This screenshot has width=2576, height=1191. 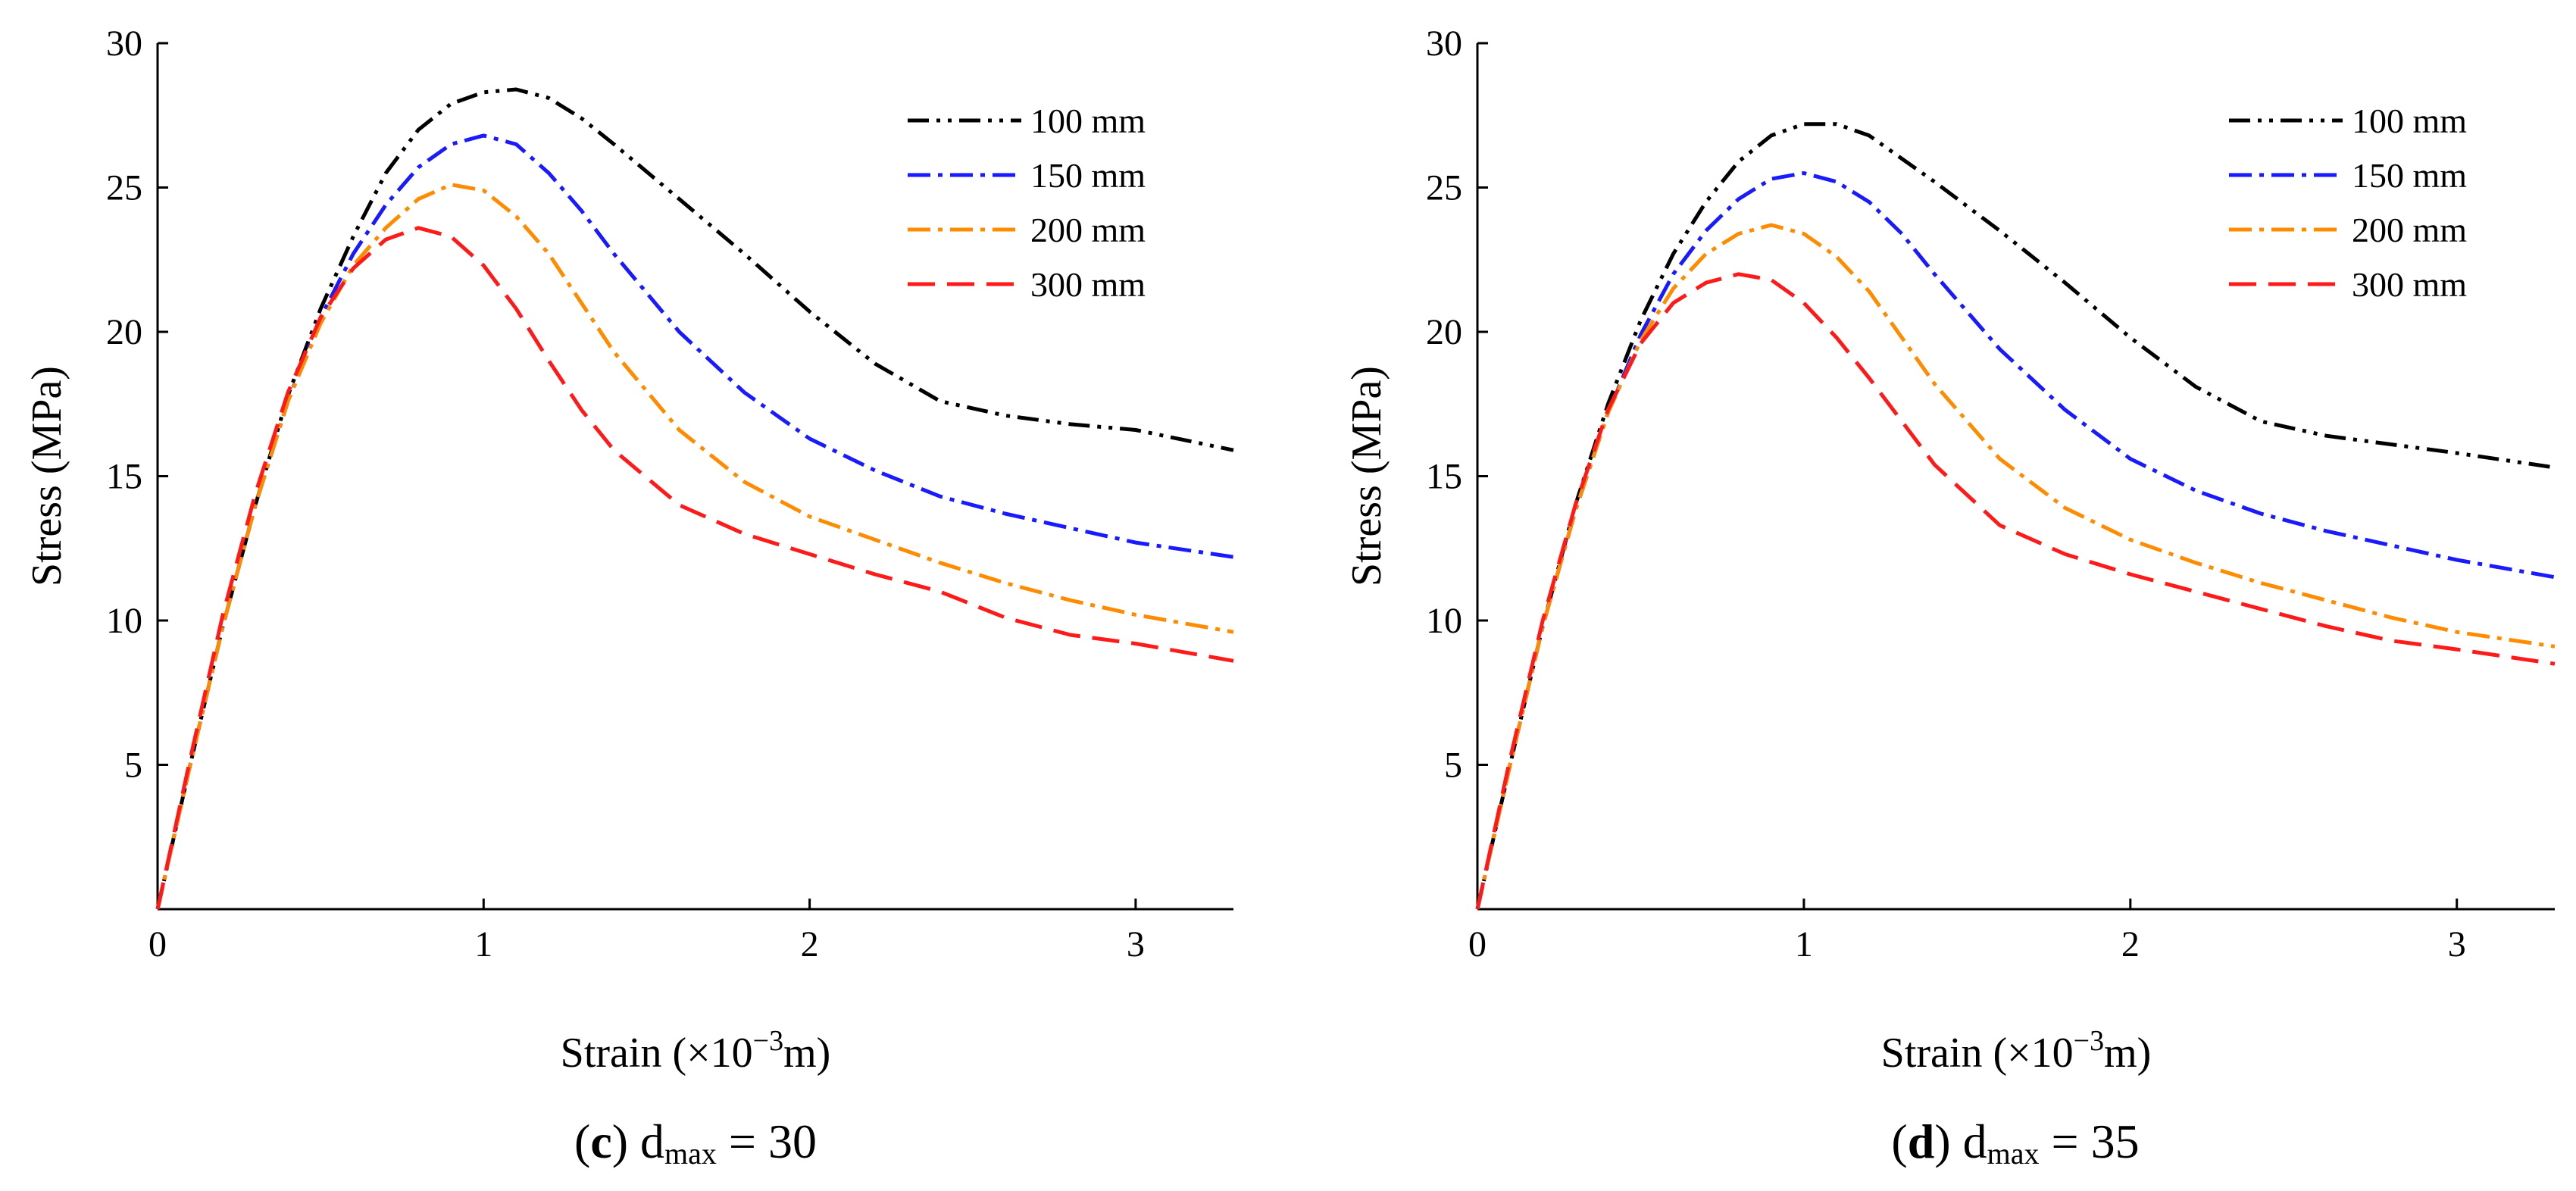 What do you see at coordinates (767, 1141) in the screenshot?
I see `caption-value: = 30` at bounding box center [767, 1141].